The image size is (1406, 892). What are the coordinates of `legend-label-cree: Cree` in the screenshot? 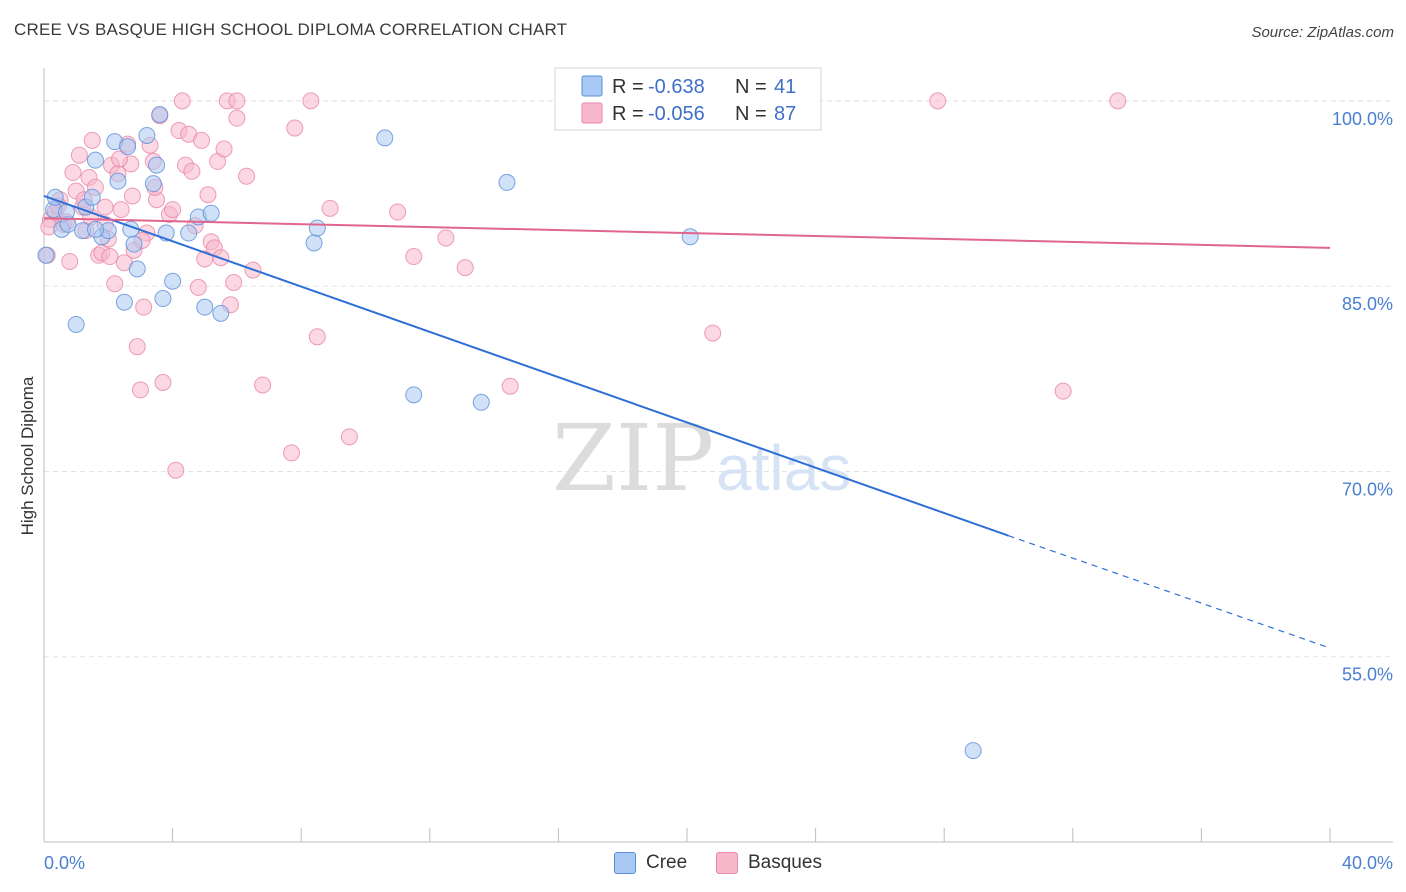 It's located at (667, 862).